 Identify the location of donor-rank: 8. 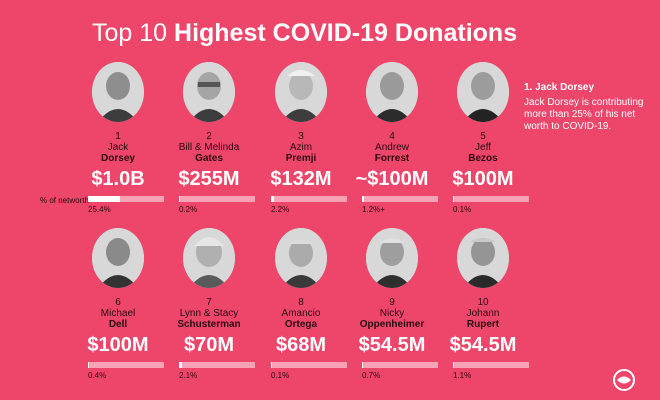
(301, 302).